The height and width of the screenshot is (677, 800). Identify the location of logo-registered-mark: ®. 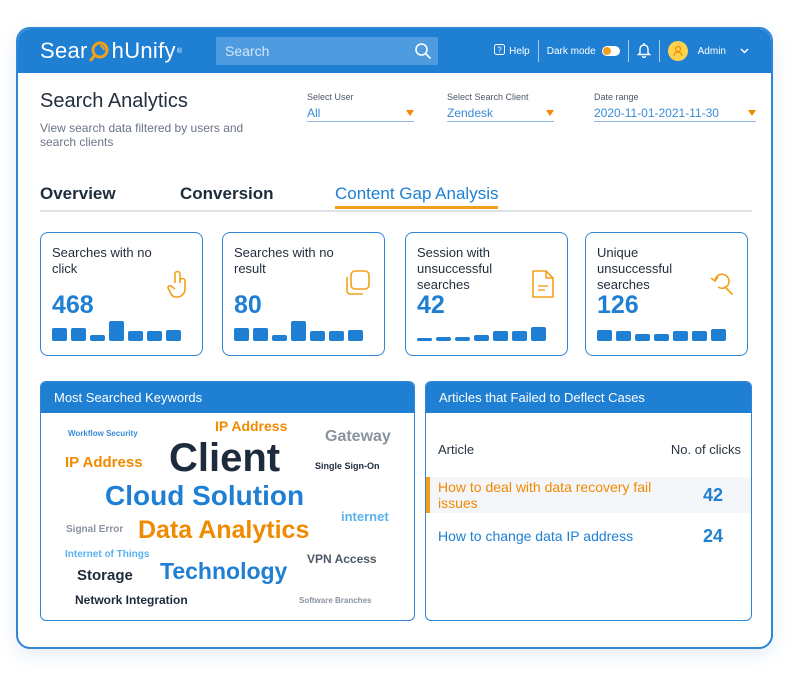
(179, 51).